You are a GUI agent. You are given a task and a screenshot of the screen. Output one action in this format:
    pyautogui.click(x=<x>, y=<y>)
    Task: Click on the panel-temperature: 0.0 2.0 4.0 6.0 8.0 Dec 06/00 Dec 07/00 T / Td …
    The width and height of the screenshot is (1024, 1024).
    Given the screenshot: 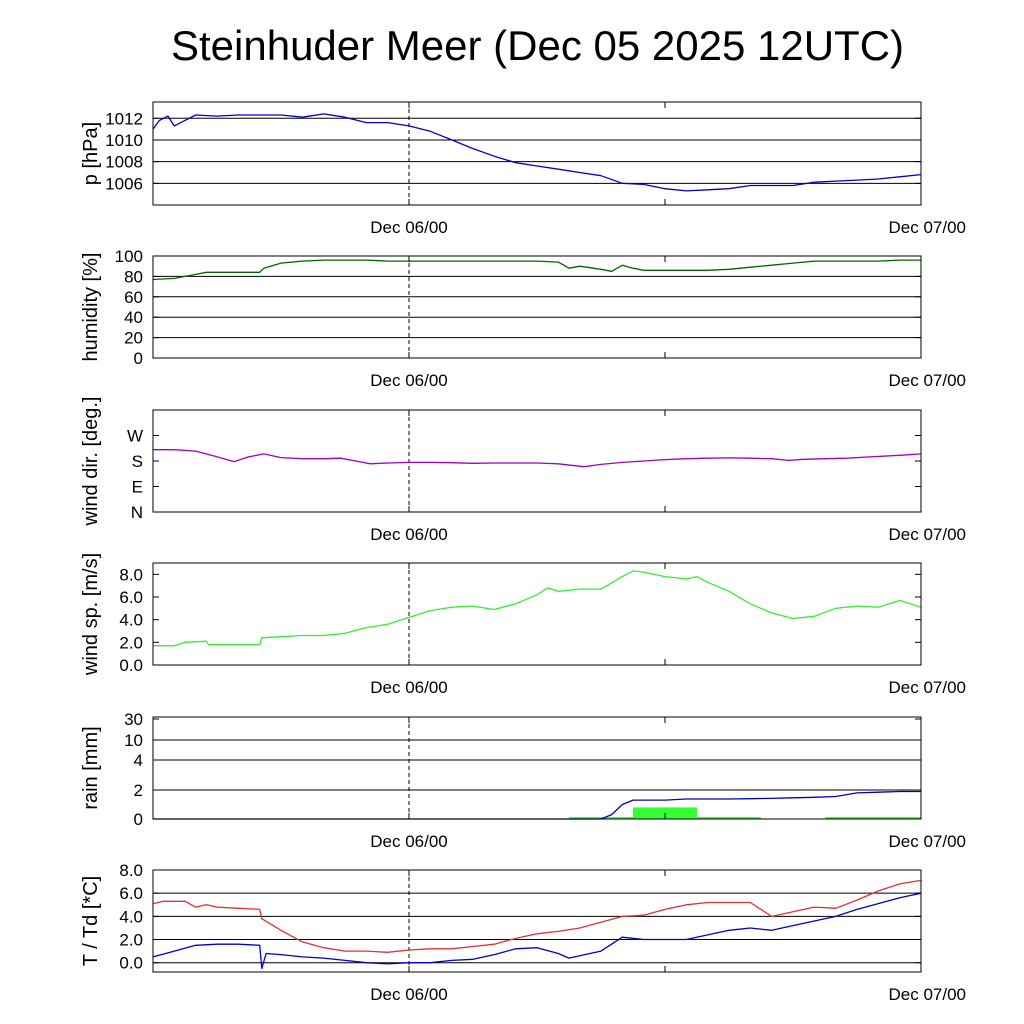 What is the action you would take?
    pyautogui.click(x=523, y=932)
    